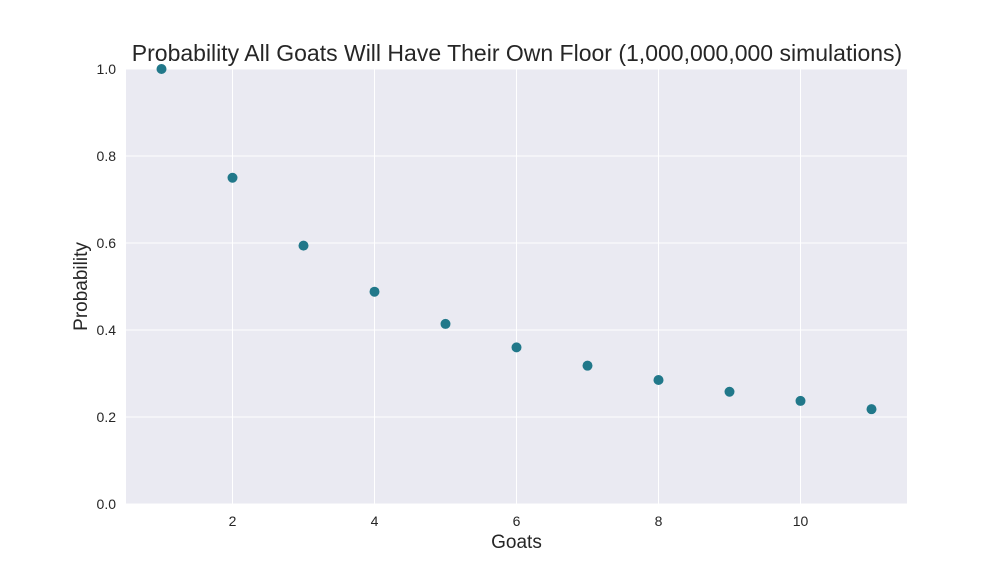 Image resolution: width=1008 pixels, height=576 pixels. What do you see at coordinates (107, 330) in the screenshot?
I see `y-tick-label: 0.4` at bounding box center [107, 330].